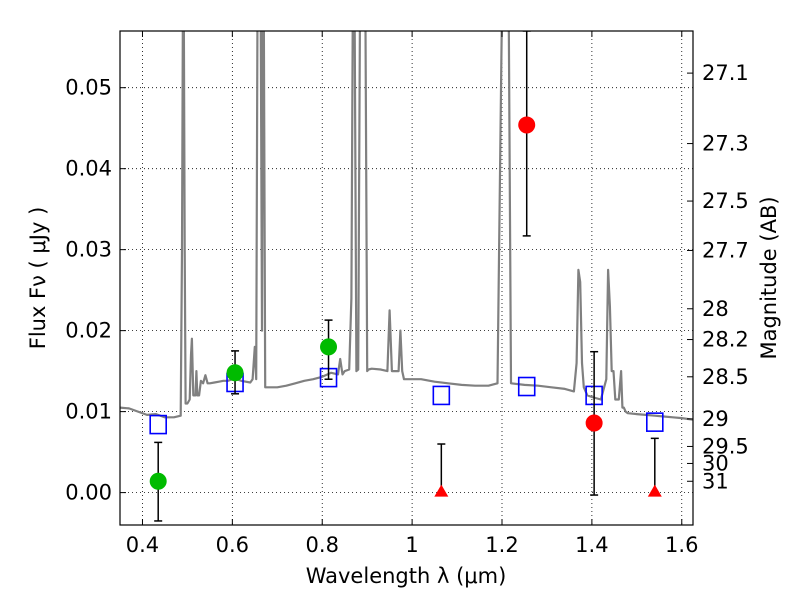  I want to click on x-tick-label: 1.6, so click(681, 545).